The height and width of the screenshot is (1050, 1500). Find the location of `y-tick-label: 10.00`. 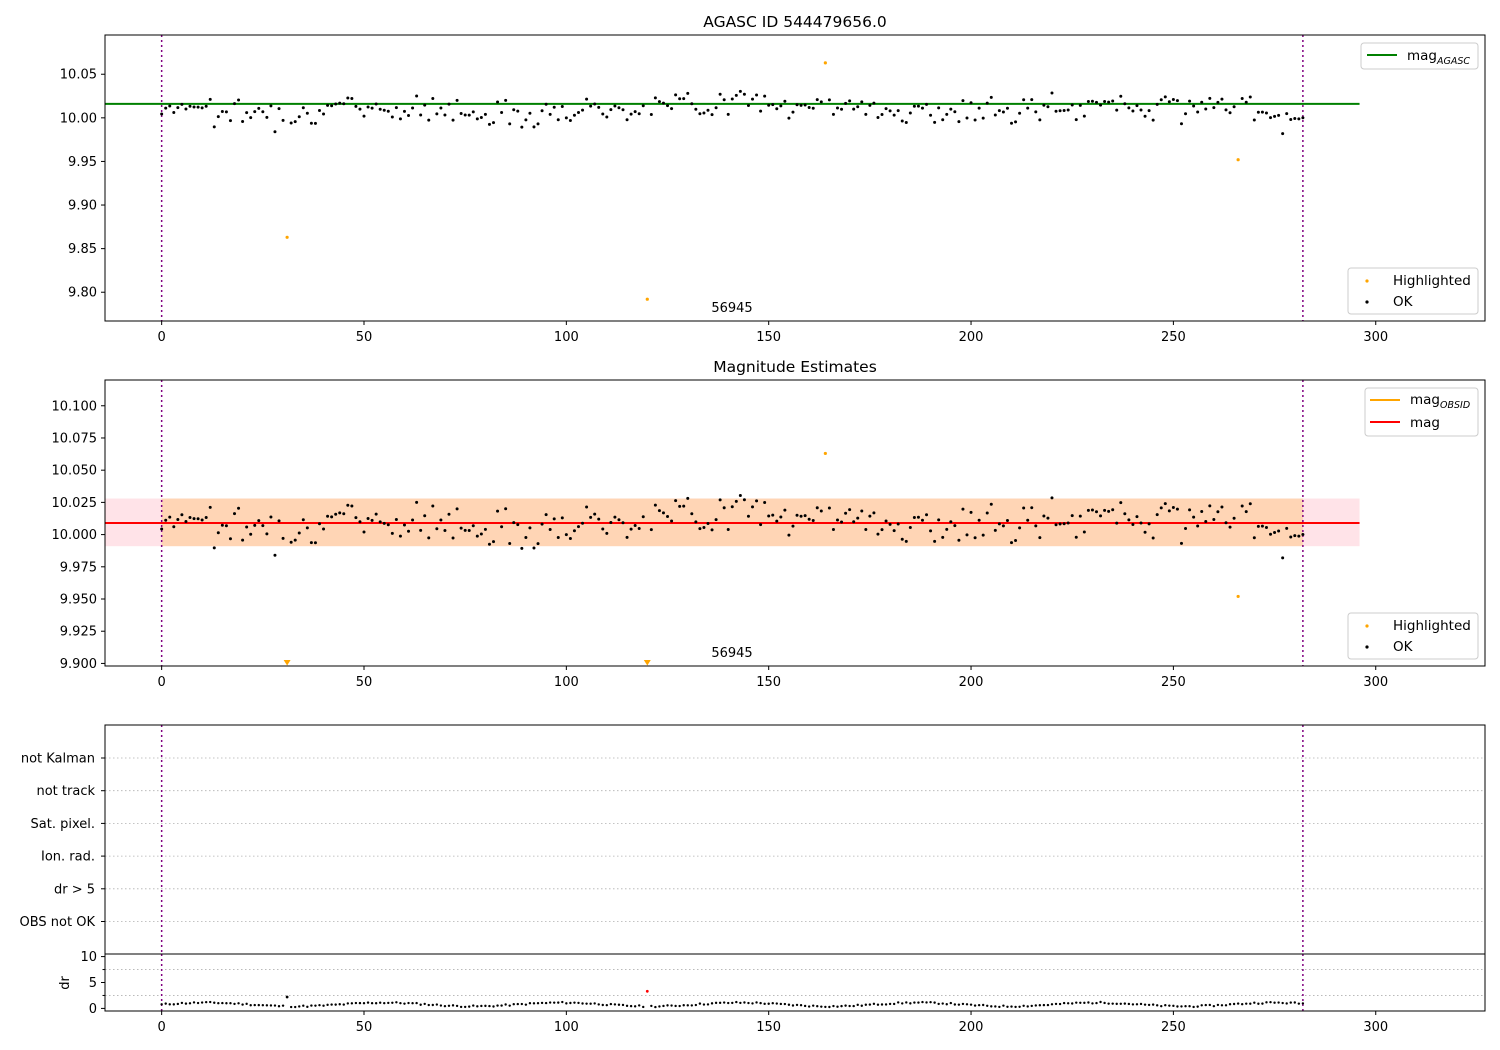

y-tick-label: 10.00 is located at coordinates (78, 118).